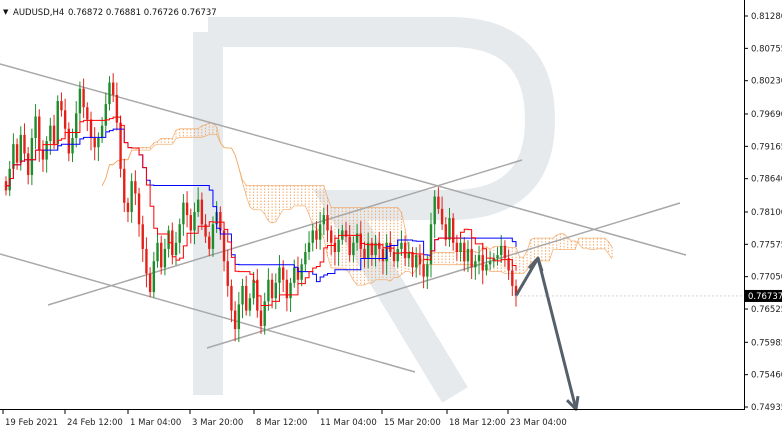 This screenshot has width=782, height=431. Describe the element at coordinates (538, 423) in the screenshot. I see `time-tick-label: 23 Mar 04:00` at that location.